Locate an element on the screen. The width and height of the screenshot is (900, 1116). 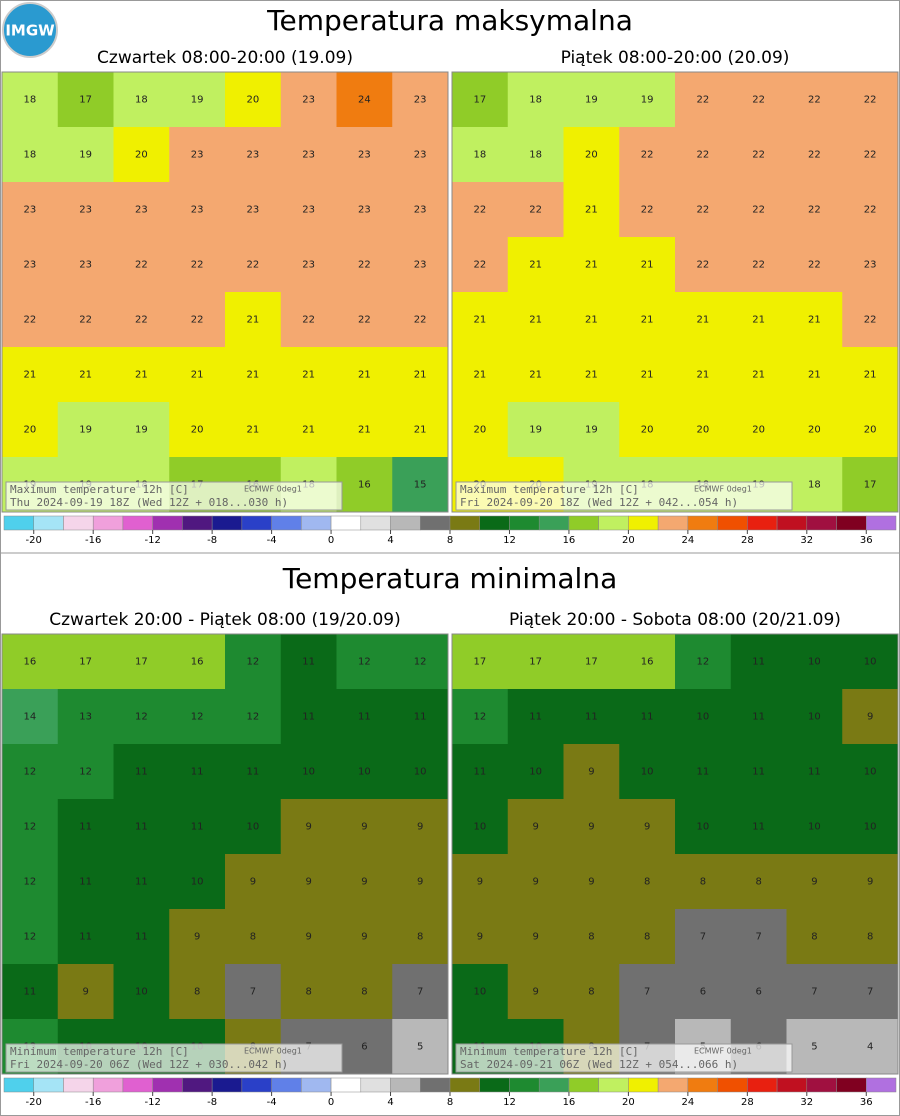
colorbar-label: 0 is located at coordinates (331, 540).